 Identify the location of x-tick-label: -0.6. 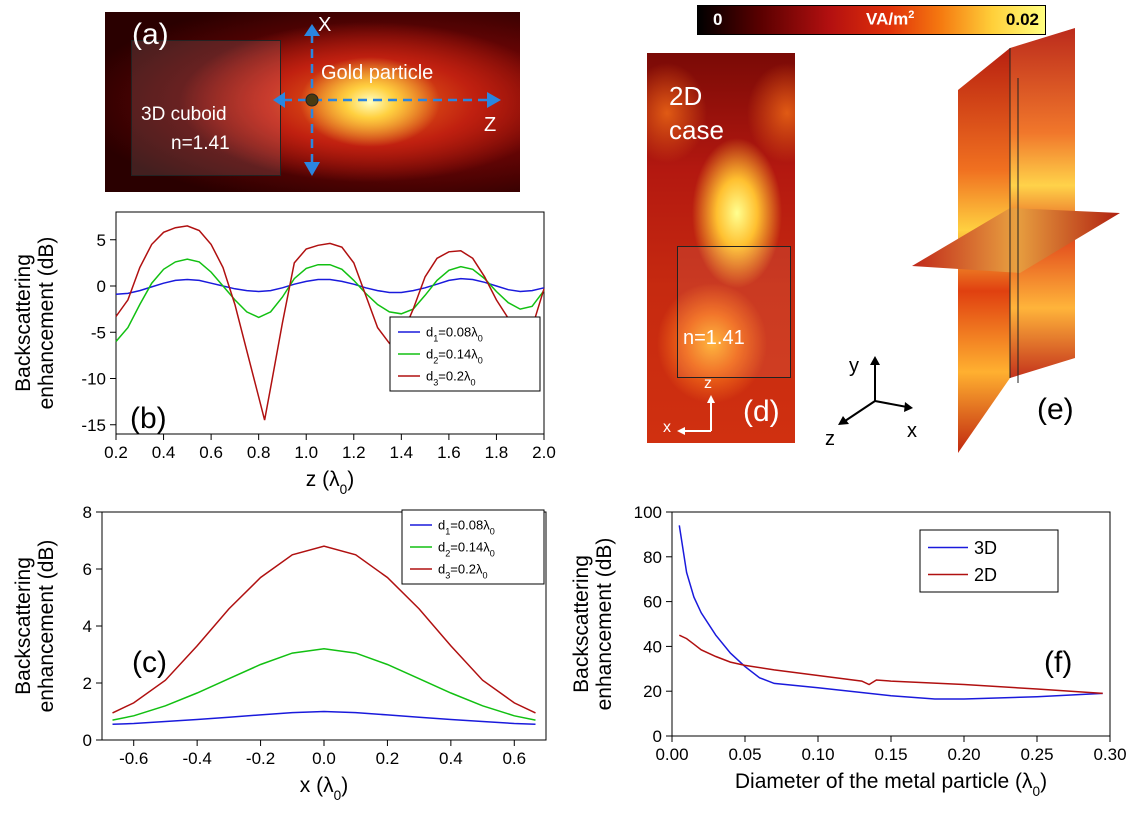
(133, 758).